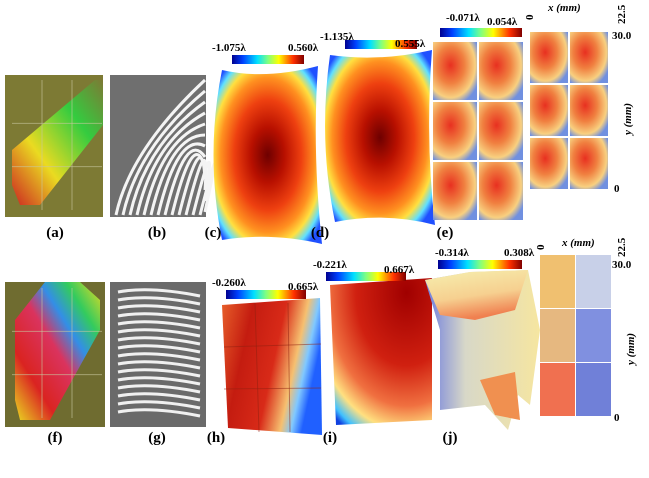 This screenshot has height=478, width=649. I want to click on panel-label: (c), so click(213, 233).